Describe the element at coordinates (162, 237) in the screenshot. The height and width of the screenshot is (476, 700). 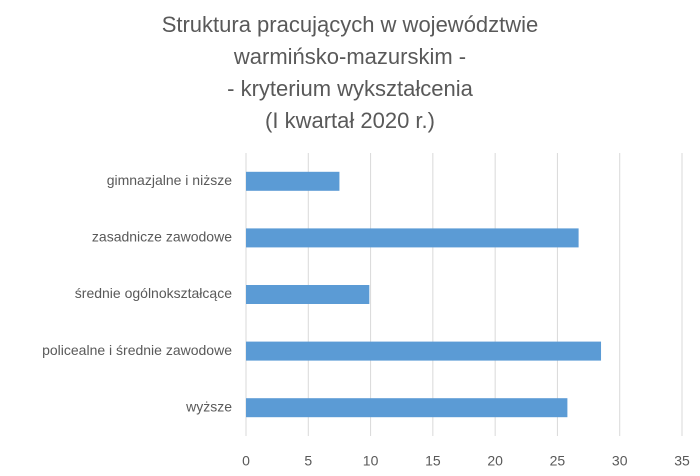
I see `y-tick-label: zasadnicze zawodowe` at that location.